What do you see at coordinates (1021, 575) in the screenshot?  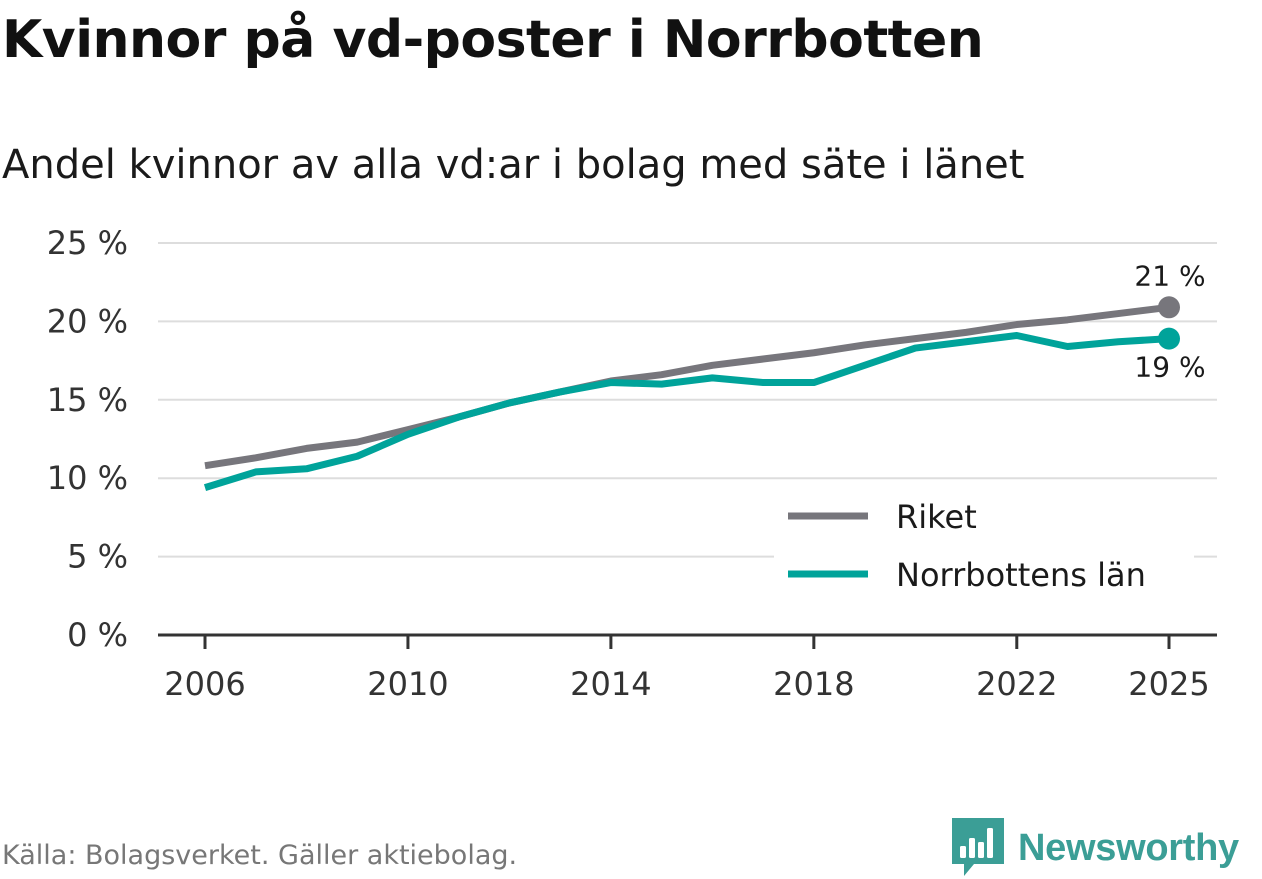 I see `legend-label-1: Norrbottens län` at bounding box center [1021, 575].